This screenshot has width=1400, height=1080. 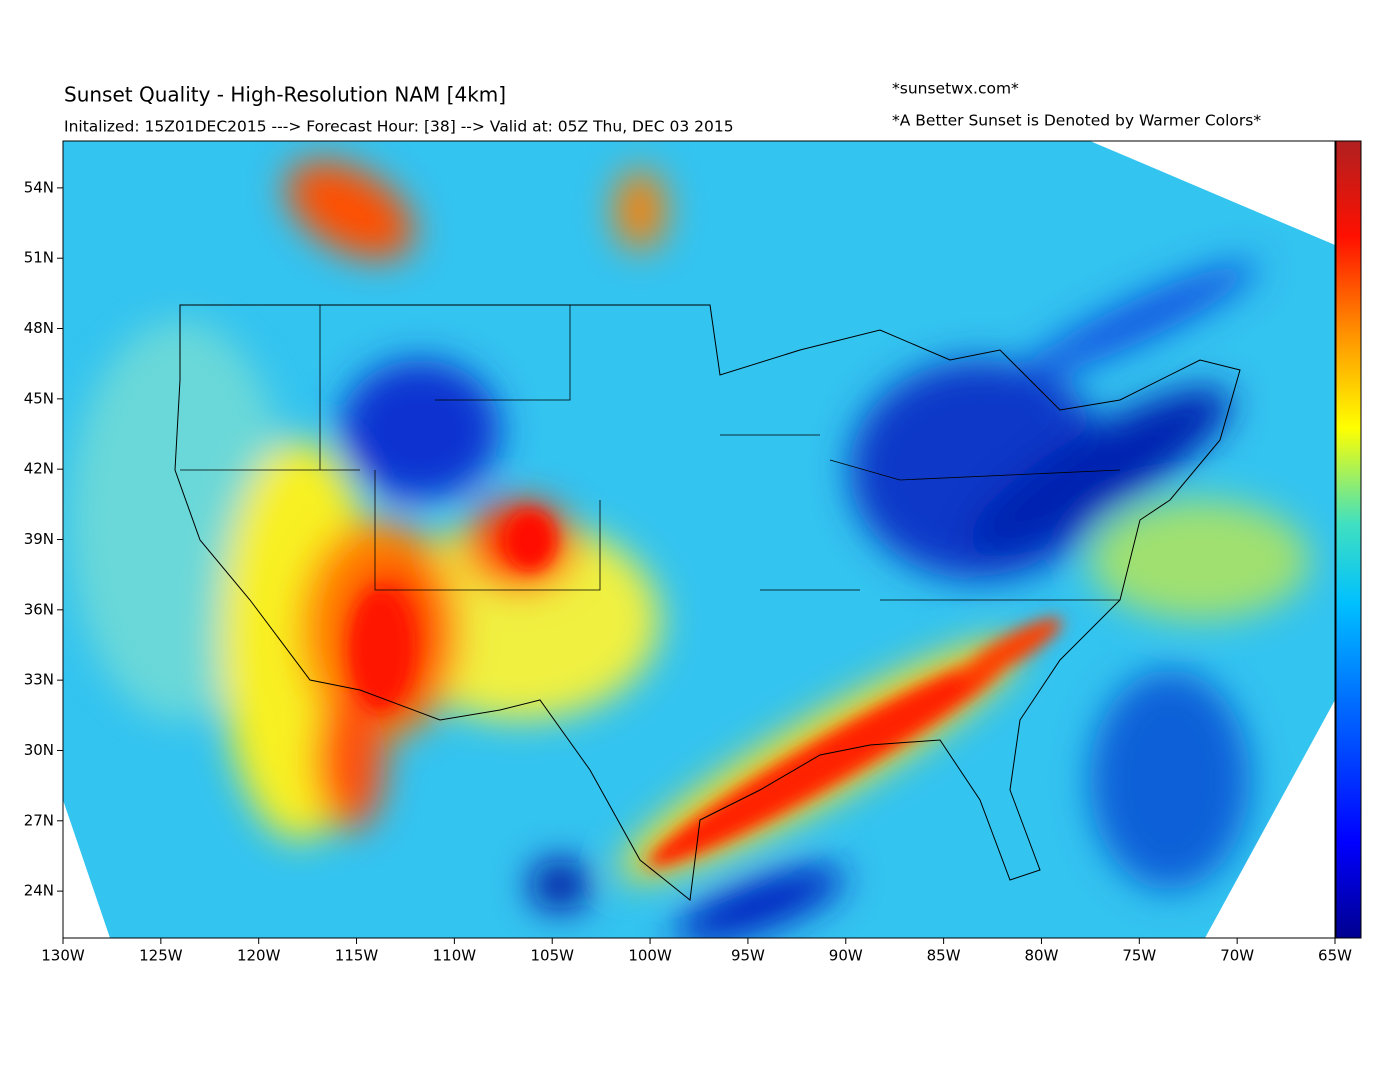 What do you see at coordinates (846, 956) in the screenshot?
I see `x-tick-label: 90W` at bounding box center [846, 956].